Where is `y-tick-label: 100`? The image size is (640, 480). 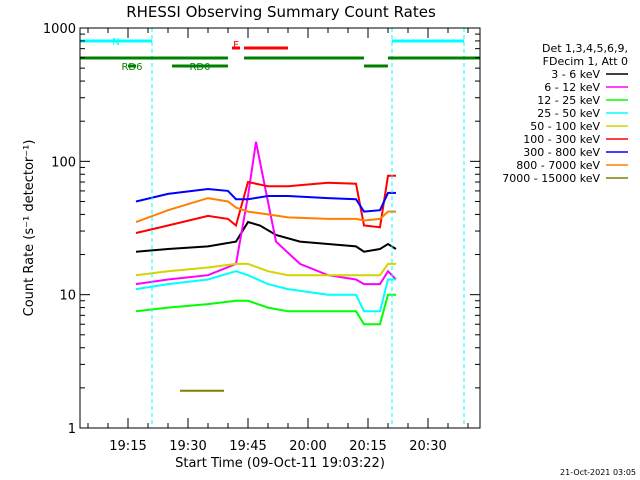 y-tick-label: 100 is located at coordinates (63, 162).